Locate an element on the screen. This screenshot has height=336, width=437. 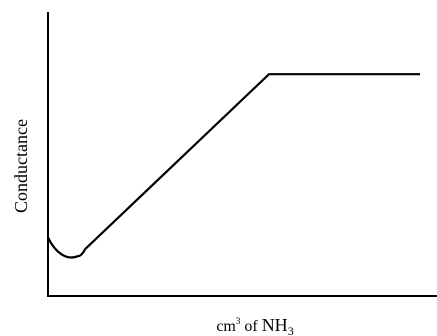
x-axis-label-unit: cm is located at coordinates (226, 326).